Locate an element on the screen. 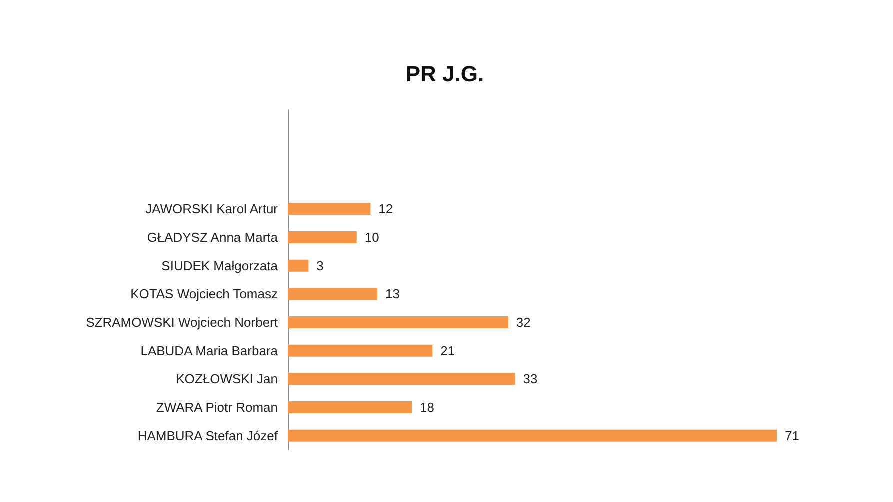  chart-title: PR J.G. is located at coordinates (445, 74).